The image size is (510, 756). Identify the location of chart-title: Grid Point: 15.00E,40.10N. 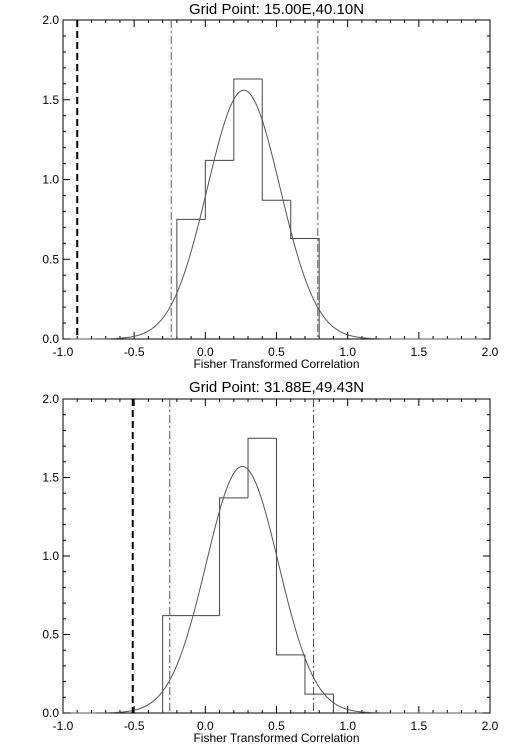
(276, 9).